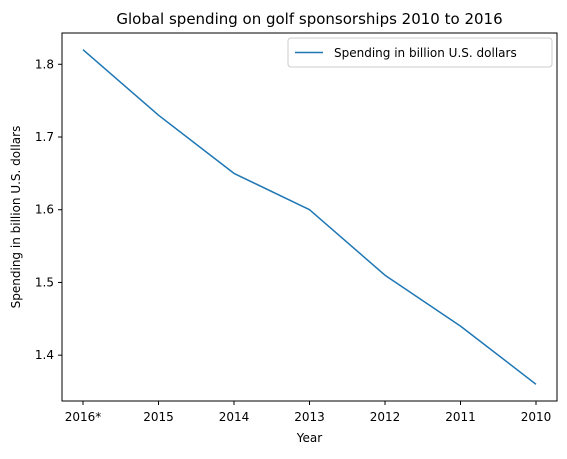  What do you see at coordinates (460, 417) in the screenshot?
I see `x-tick-label: 2011` at bounding box center [460, 417].